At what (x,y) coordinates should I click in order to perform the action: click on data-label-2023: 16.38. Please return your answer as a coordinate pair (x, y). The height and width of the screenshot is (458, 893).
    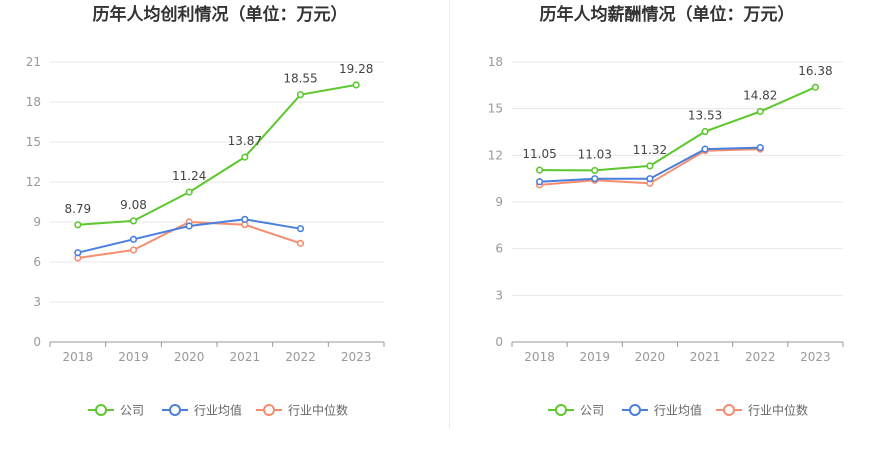
    Looking at the image, I should click on (815, 71).